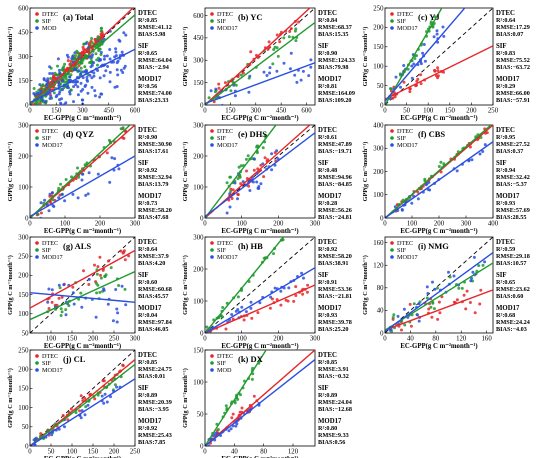 The image size is (550, 458). Describe the element at coordinates (378, 266) in the screenshot. I see `y-tick-label: 120` at that location.